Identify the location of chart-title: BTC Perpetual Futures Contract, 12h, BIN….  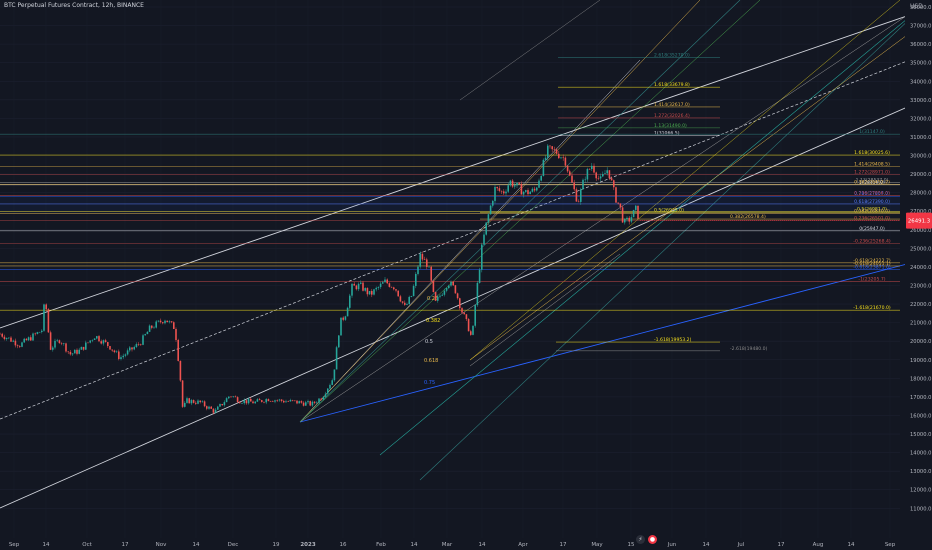
(74, 5).